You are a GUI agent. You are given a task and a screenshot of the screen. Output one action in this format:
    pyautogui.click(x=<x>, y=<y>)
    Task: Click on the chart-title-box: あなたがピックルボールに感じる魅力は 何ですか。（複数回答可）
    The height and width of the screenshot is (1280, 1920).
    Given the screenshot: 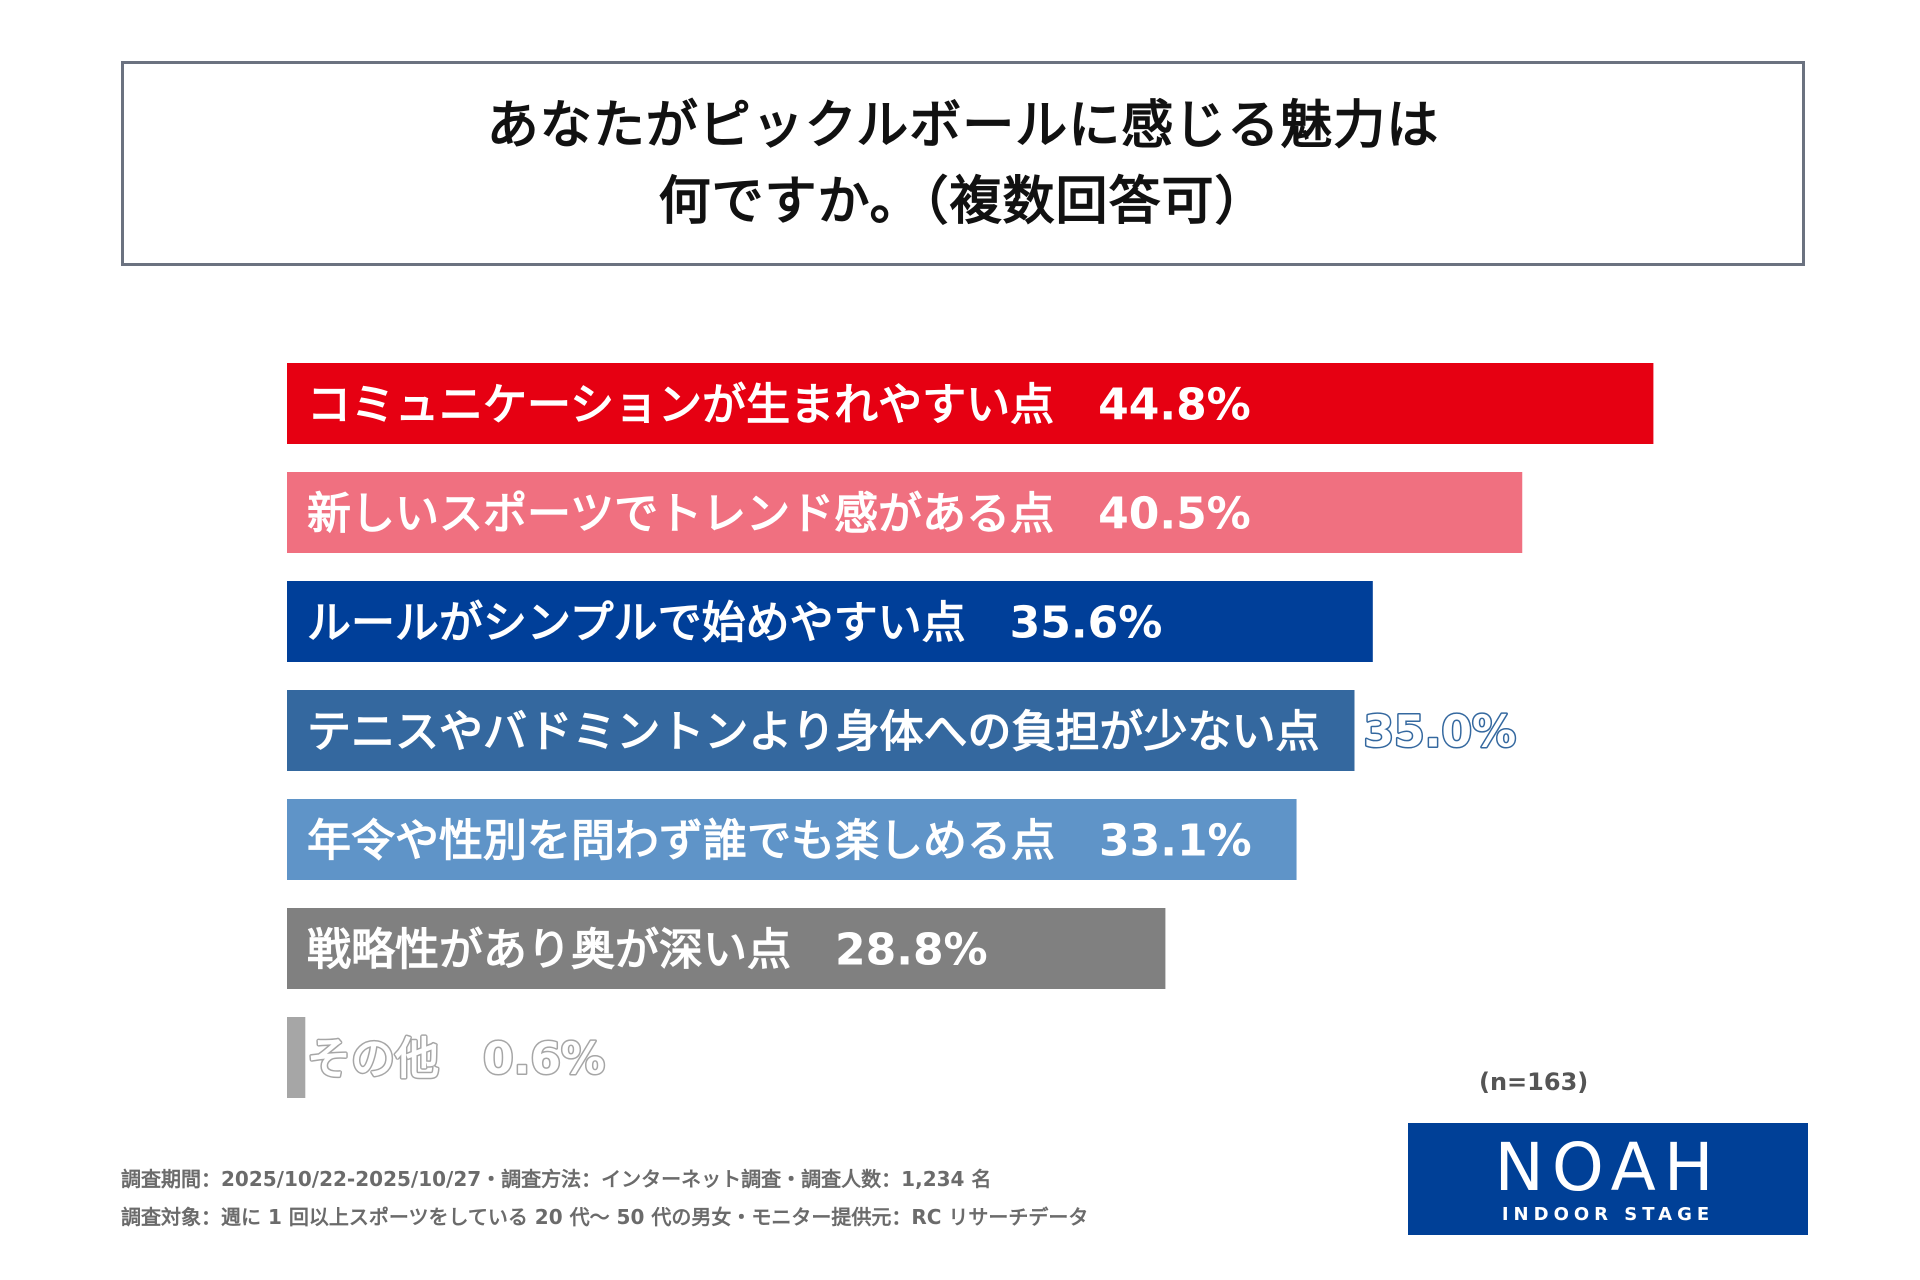 What is the action you would take?
    pyautogui.click(x=963, y=163)
    